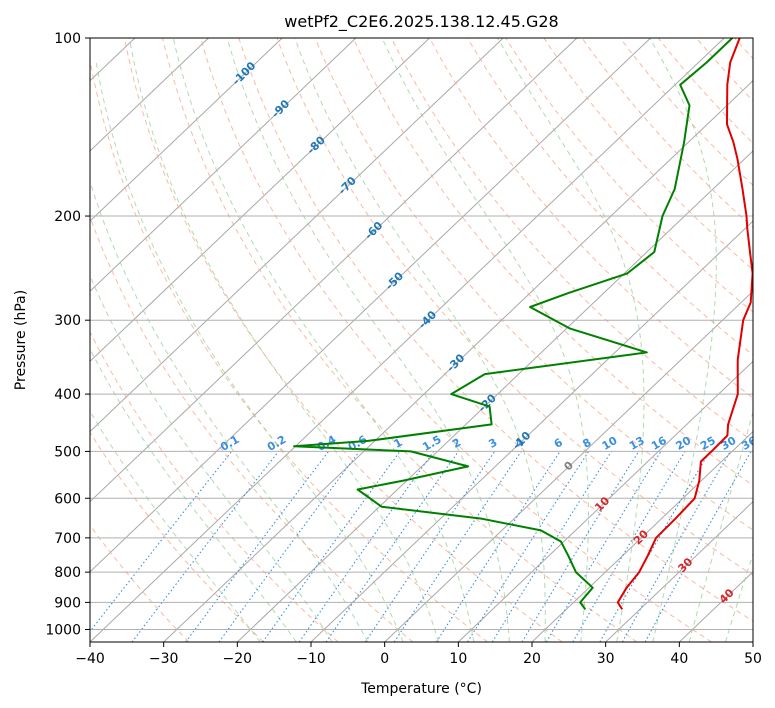  I want to click on x-tick-label: 0, so click(384, 659).